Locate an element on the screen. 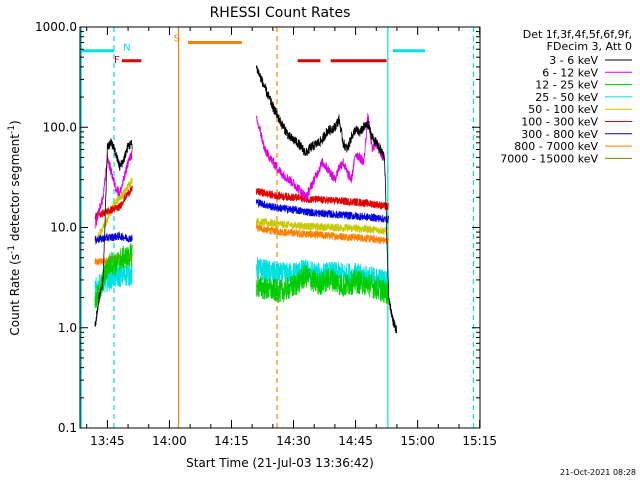 The height and width of the screenshot is (480, 640). legend-label: 12 - 25 keV is located at coordinates (566, 85).